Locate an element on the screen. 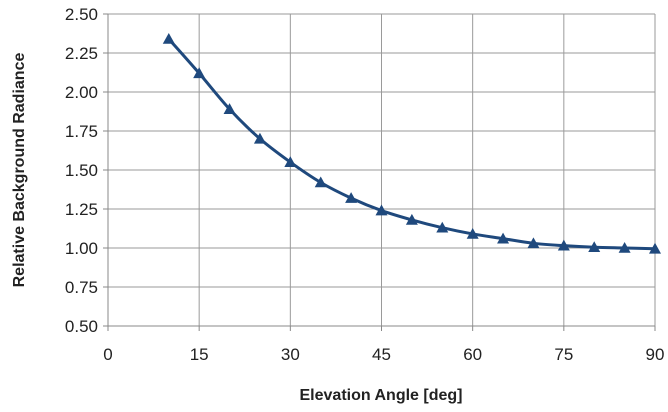  x-tick-label: 90 is located at coordinates (655, 354).